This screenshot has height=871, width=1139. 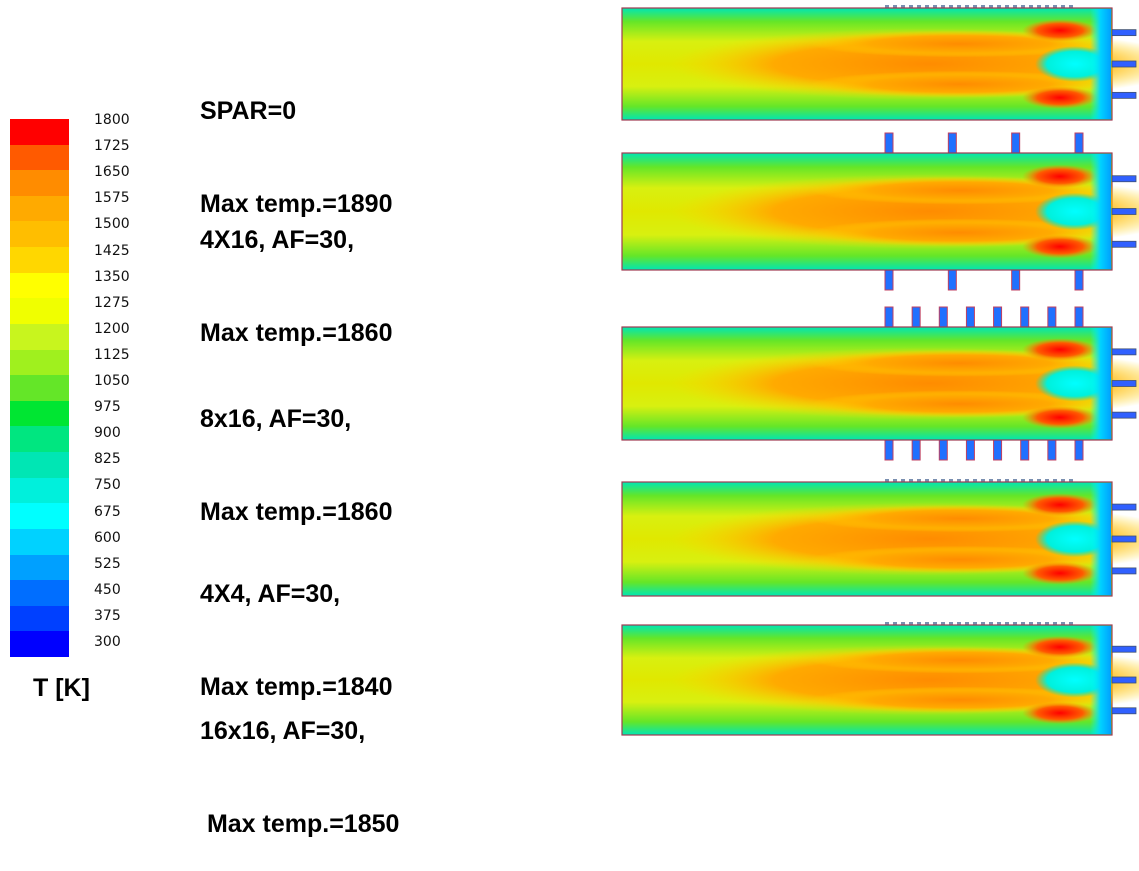 What do you see at coordinates (107, 589) in the screenshot?
I see `colorbar-tick-label: 450` at bounding box center [107, 589].